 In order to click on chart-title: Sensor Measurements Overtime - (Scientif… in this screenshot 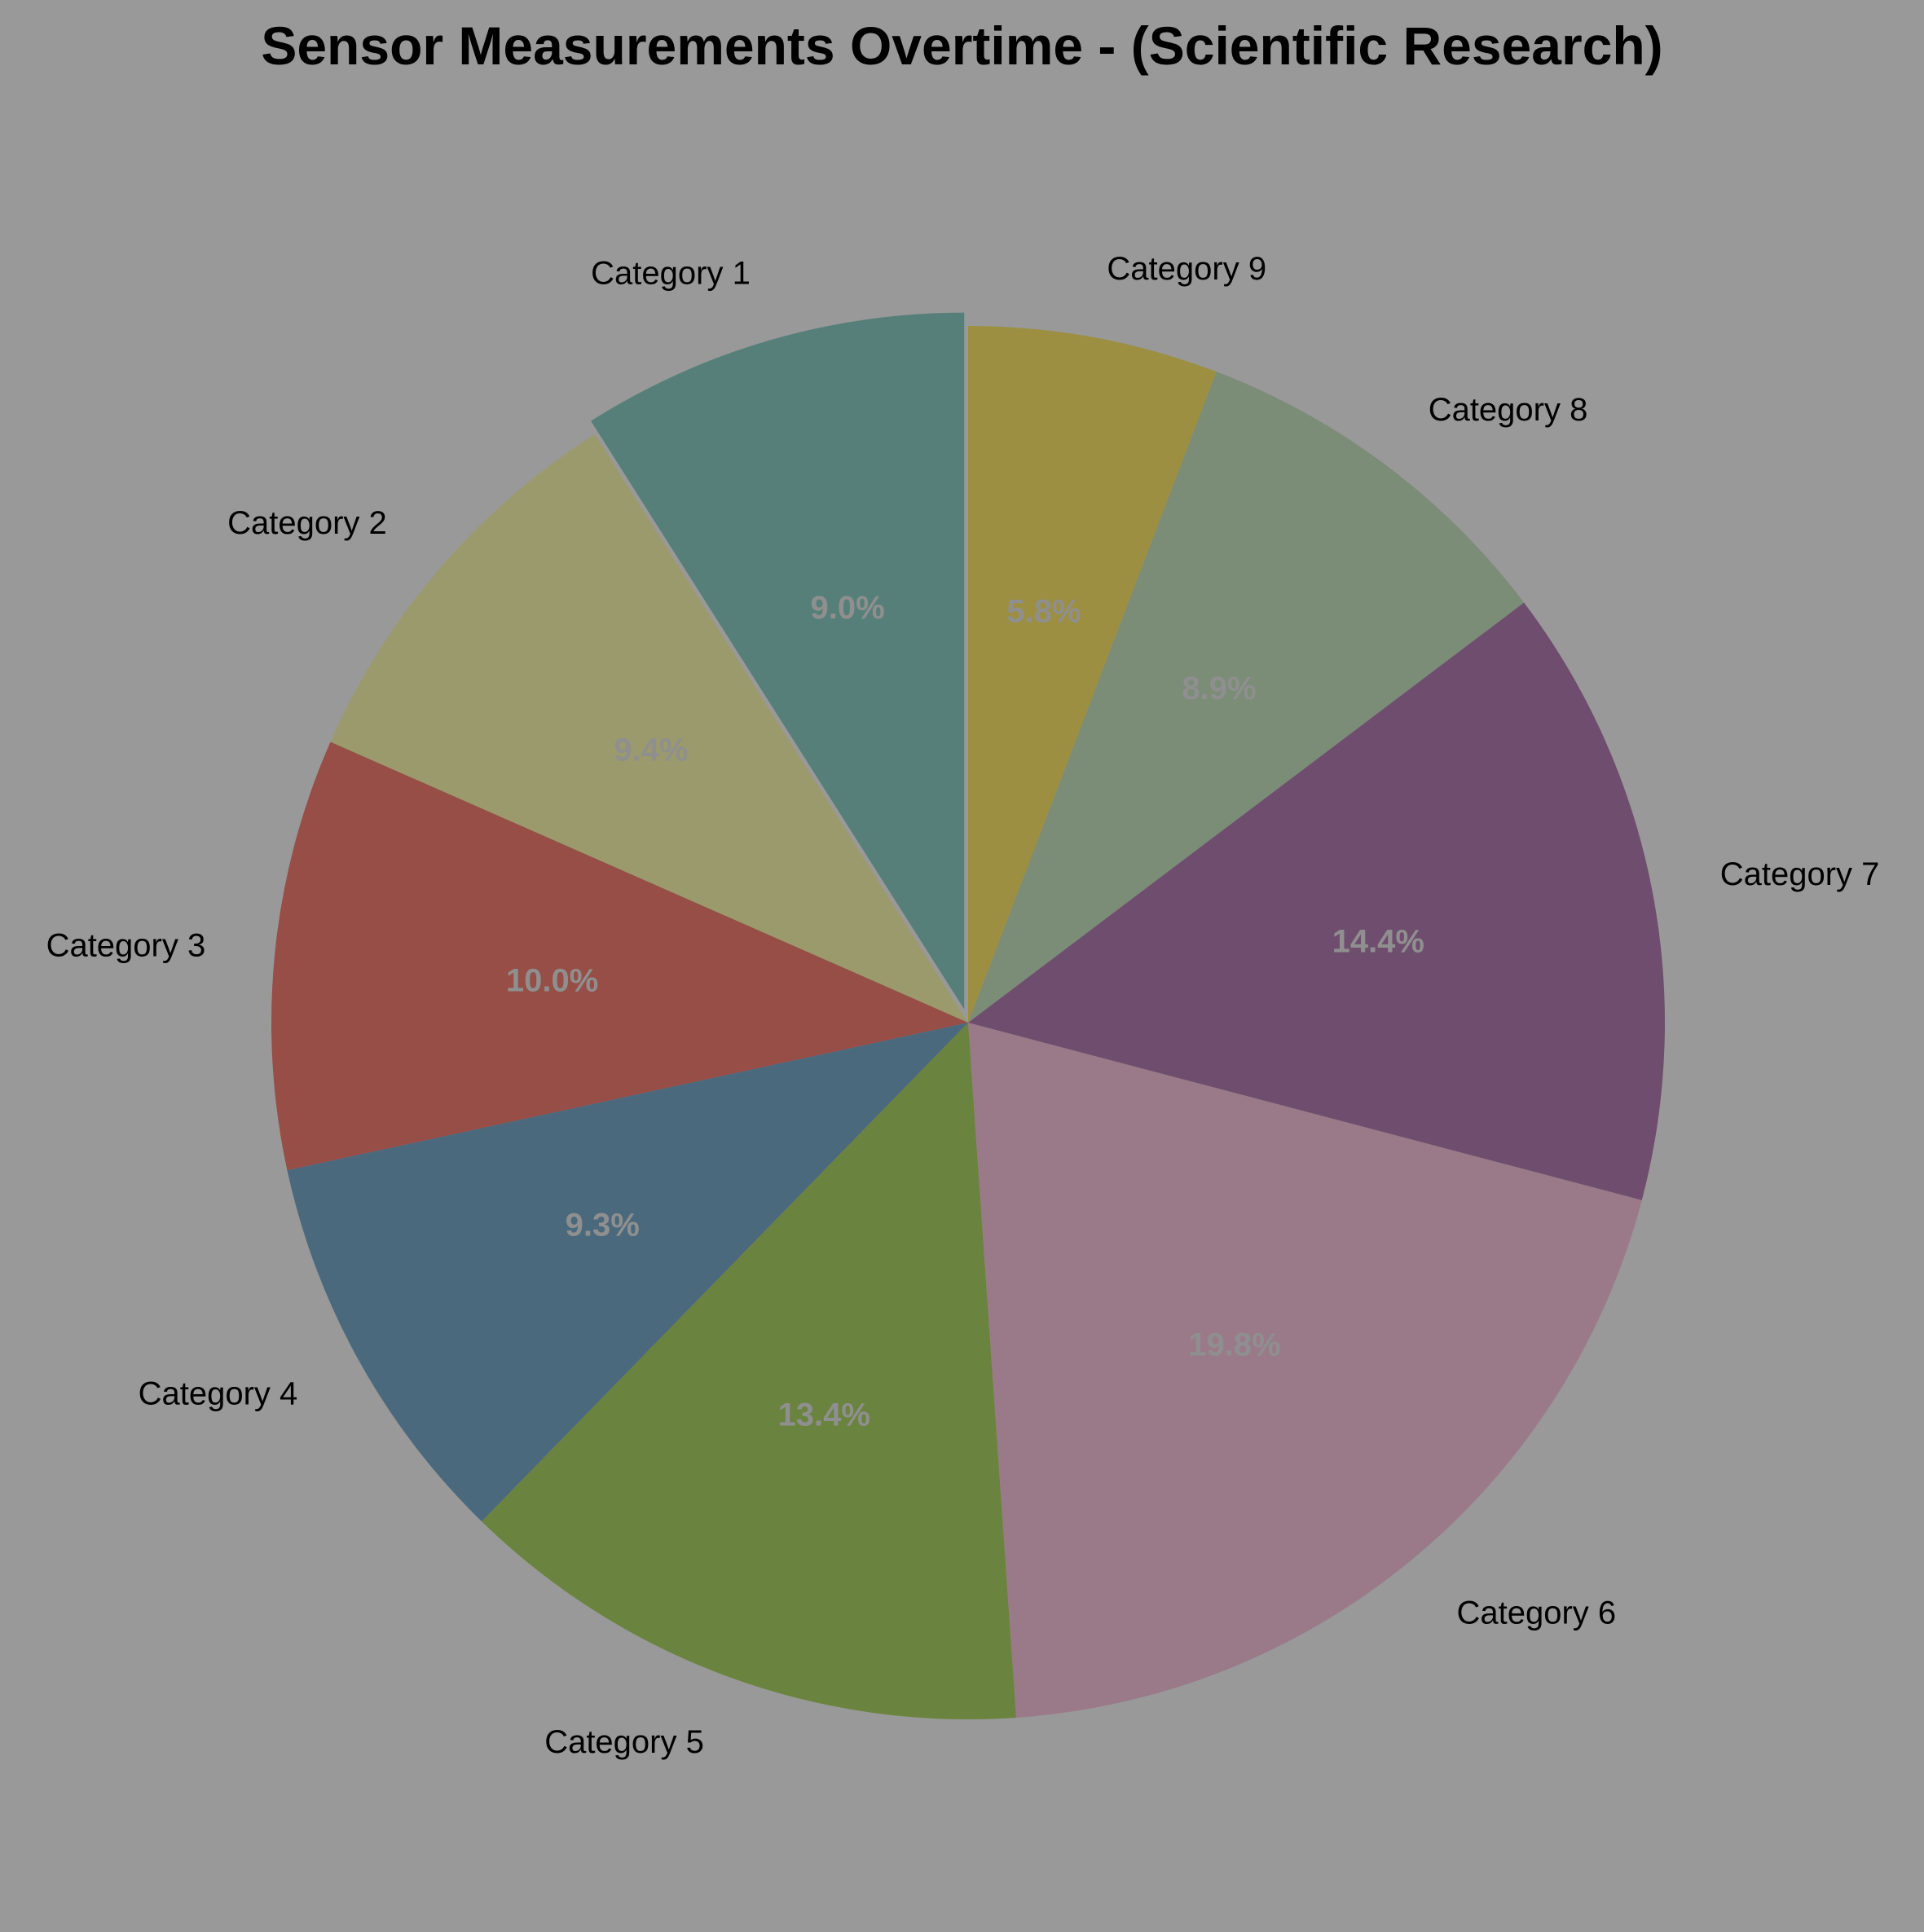, I will do `click(962, 45)`.